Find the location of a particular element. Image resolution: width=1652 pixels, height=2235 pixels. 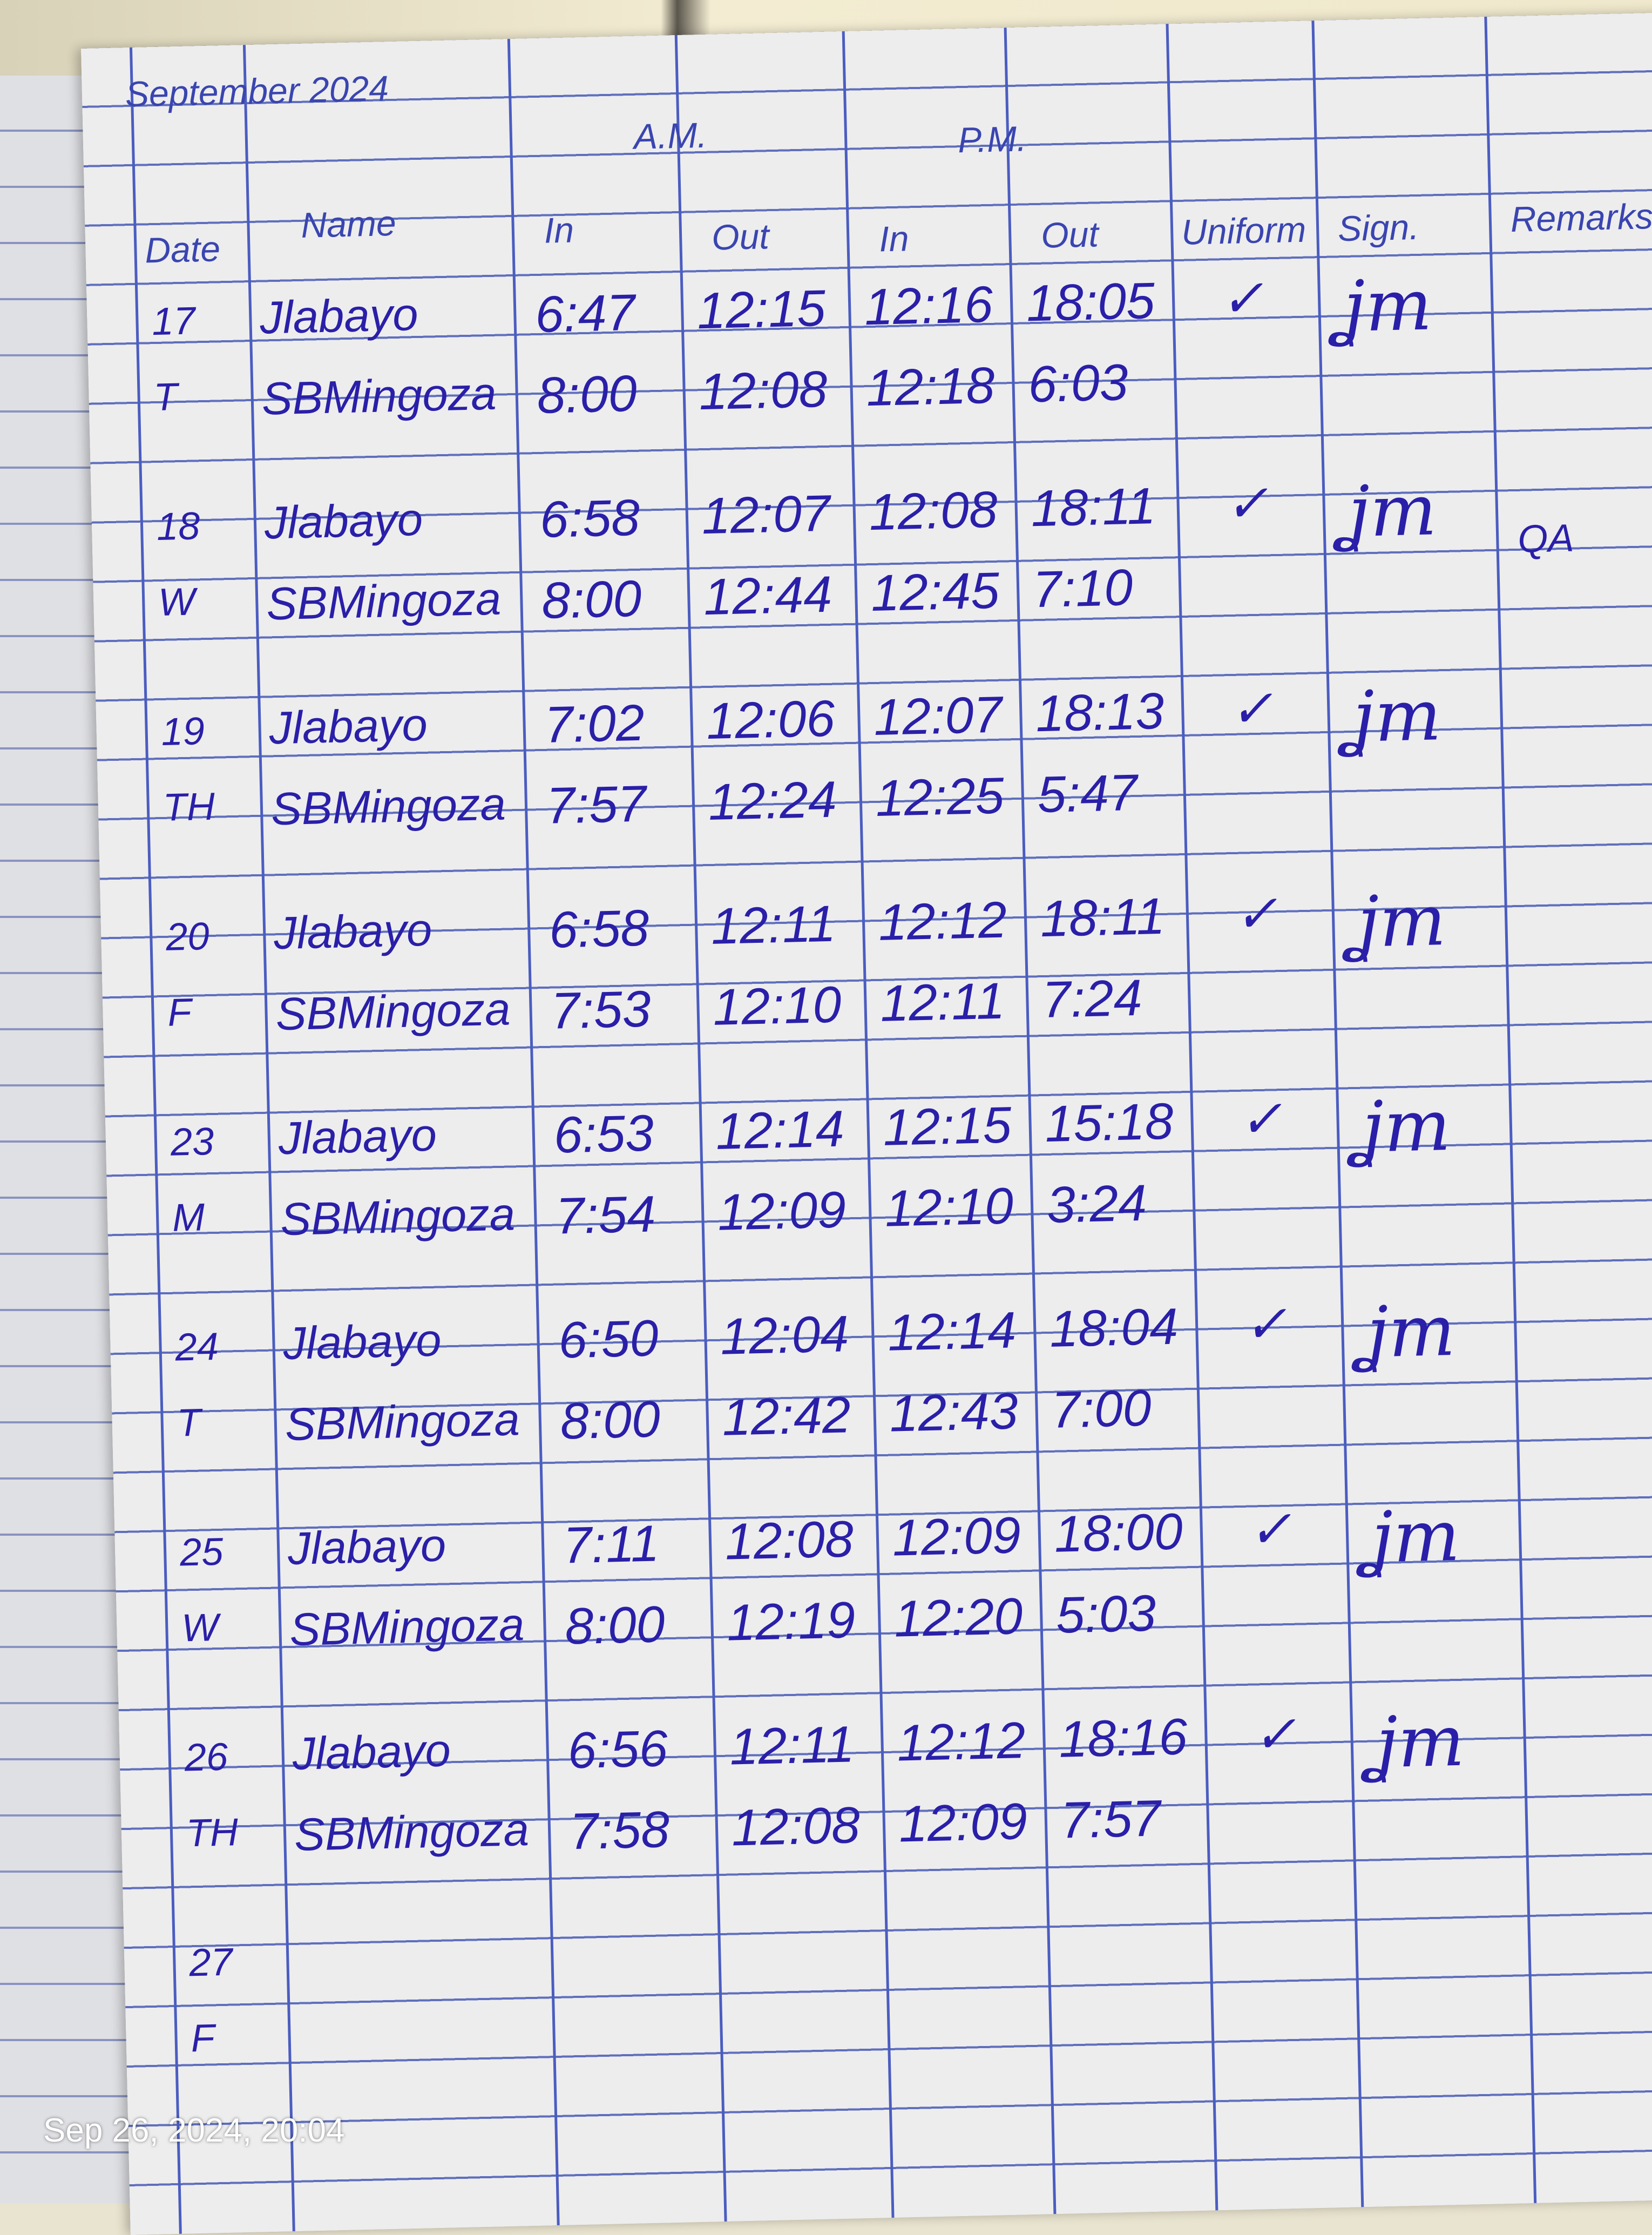

day-date: 26 is located at coordinates (206, 1757).